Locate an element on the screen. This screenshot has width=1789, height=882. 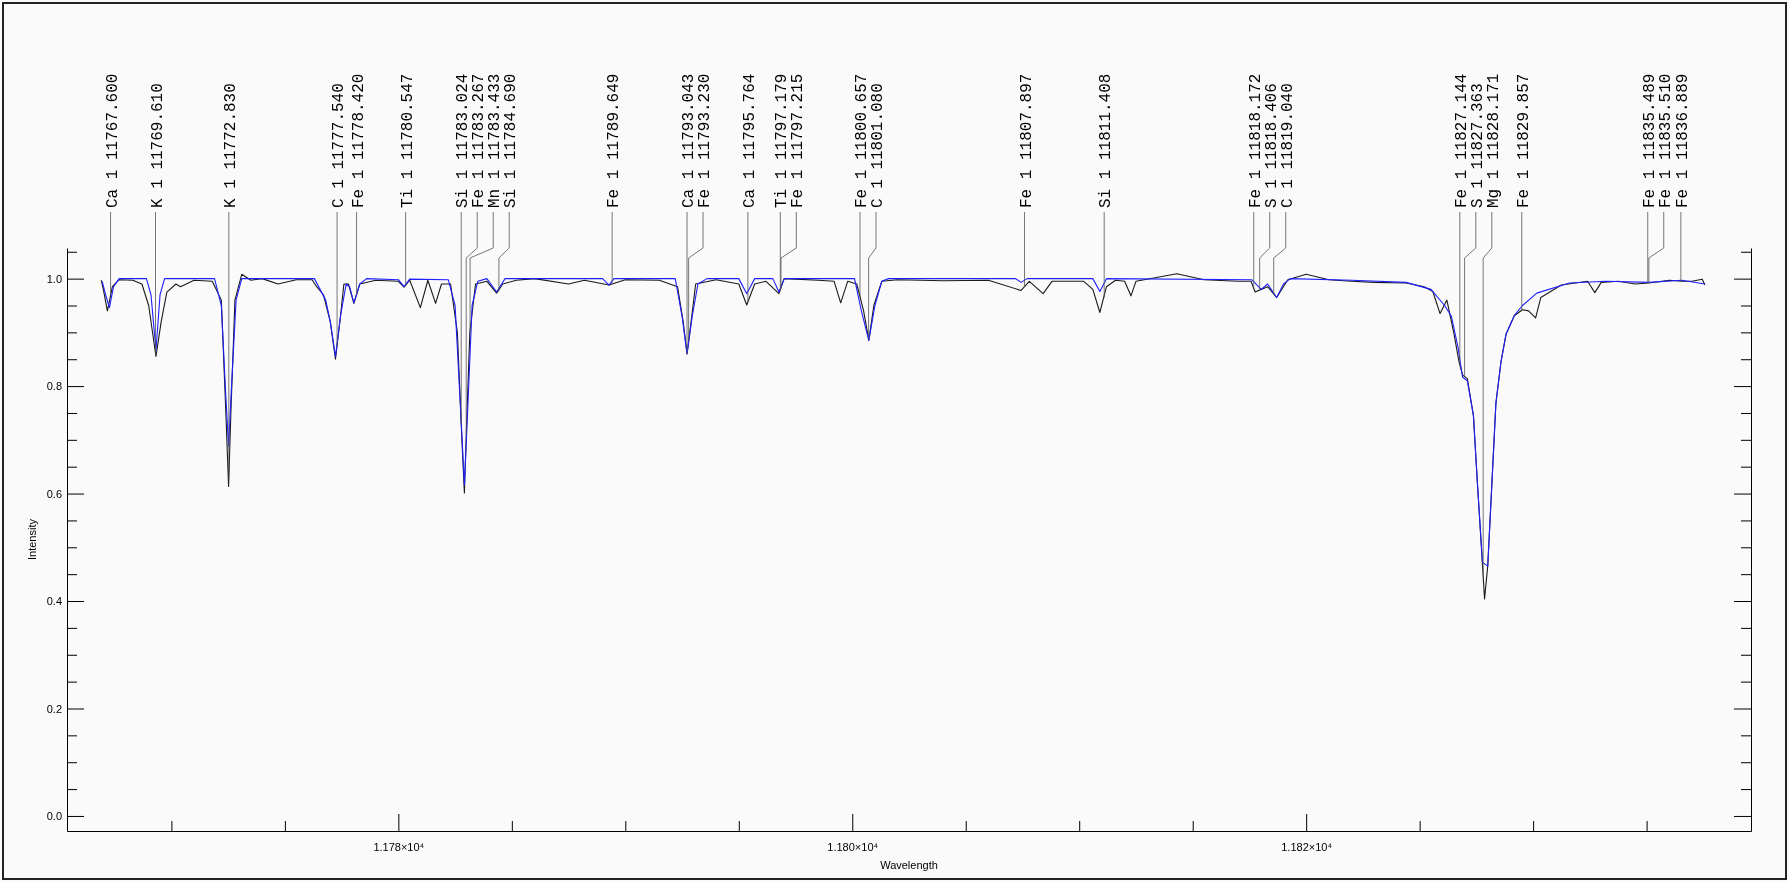
y-tick-label: 0.2 is located at coordinates (54, 708).